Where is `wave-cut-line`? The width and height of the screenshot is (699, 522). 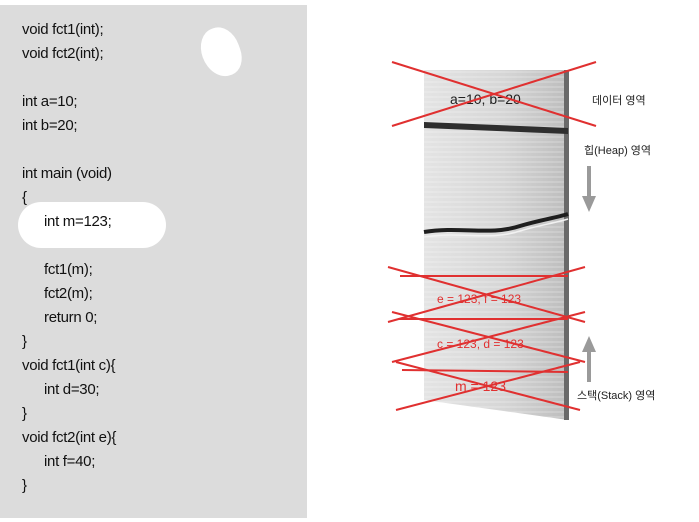
wave-cut-line is located at coordinates (496, 223).